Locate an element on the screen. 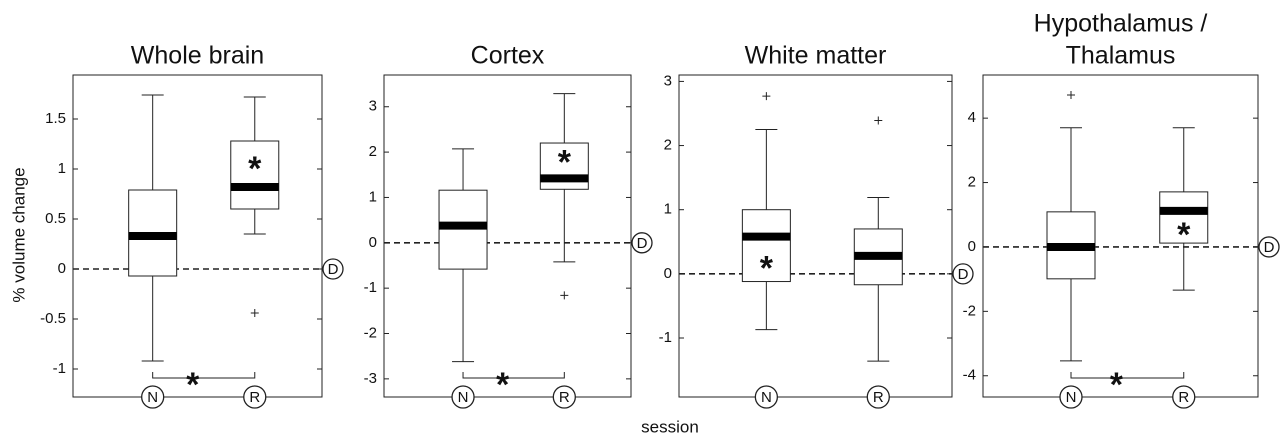  chart-title: Thalamus is located at coordinates (1121, 56).